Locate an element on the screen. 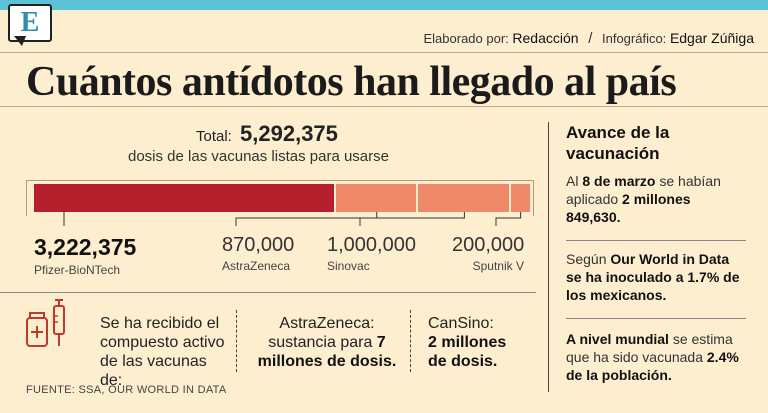 Image resolution: width=768 pixels, height=413 pixels. total-subtitle: dosis de las vacunas listas para usarse is located at coordinates (258, 156).